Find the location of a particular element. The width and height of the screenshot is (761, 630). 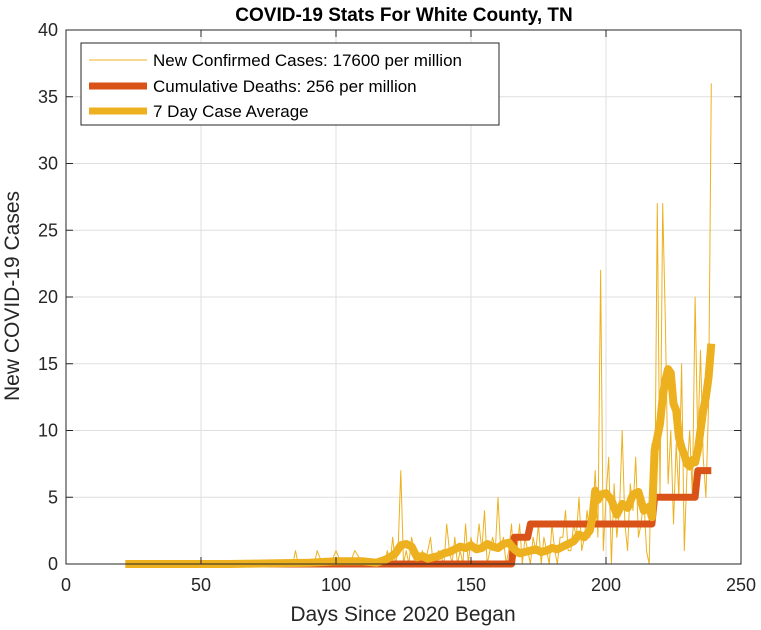

y-tick-label: 20 is located at coordinates (48, 297).